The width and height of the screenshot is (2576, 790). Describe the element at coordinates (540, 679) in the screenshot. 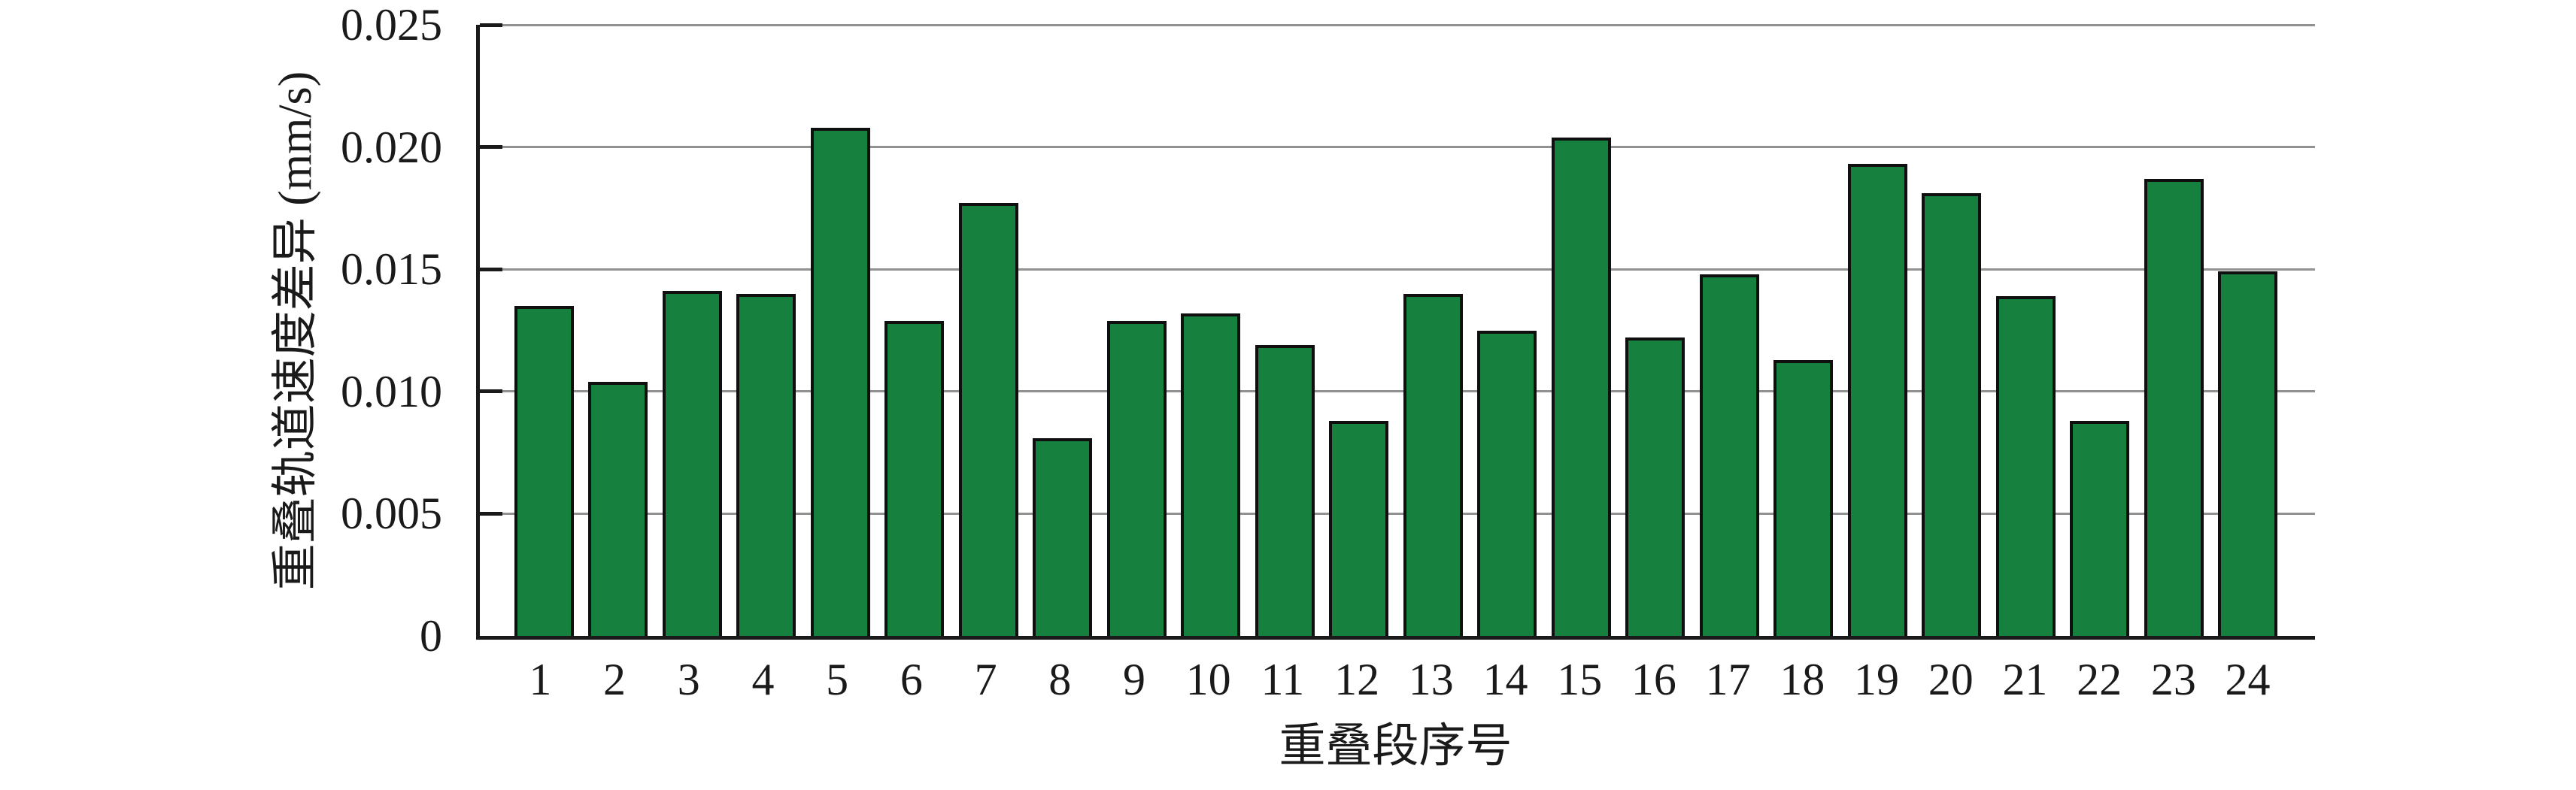

I see `x-tick-label: 1` at that location.